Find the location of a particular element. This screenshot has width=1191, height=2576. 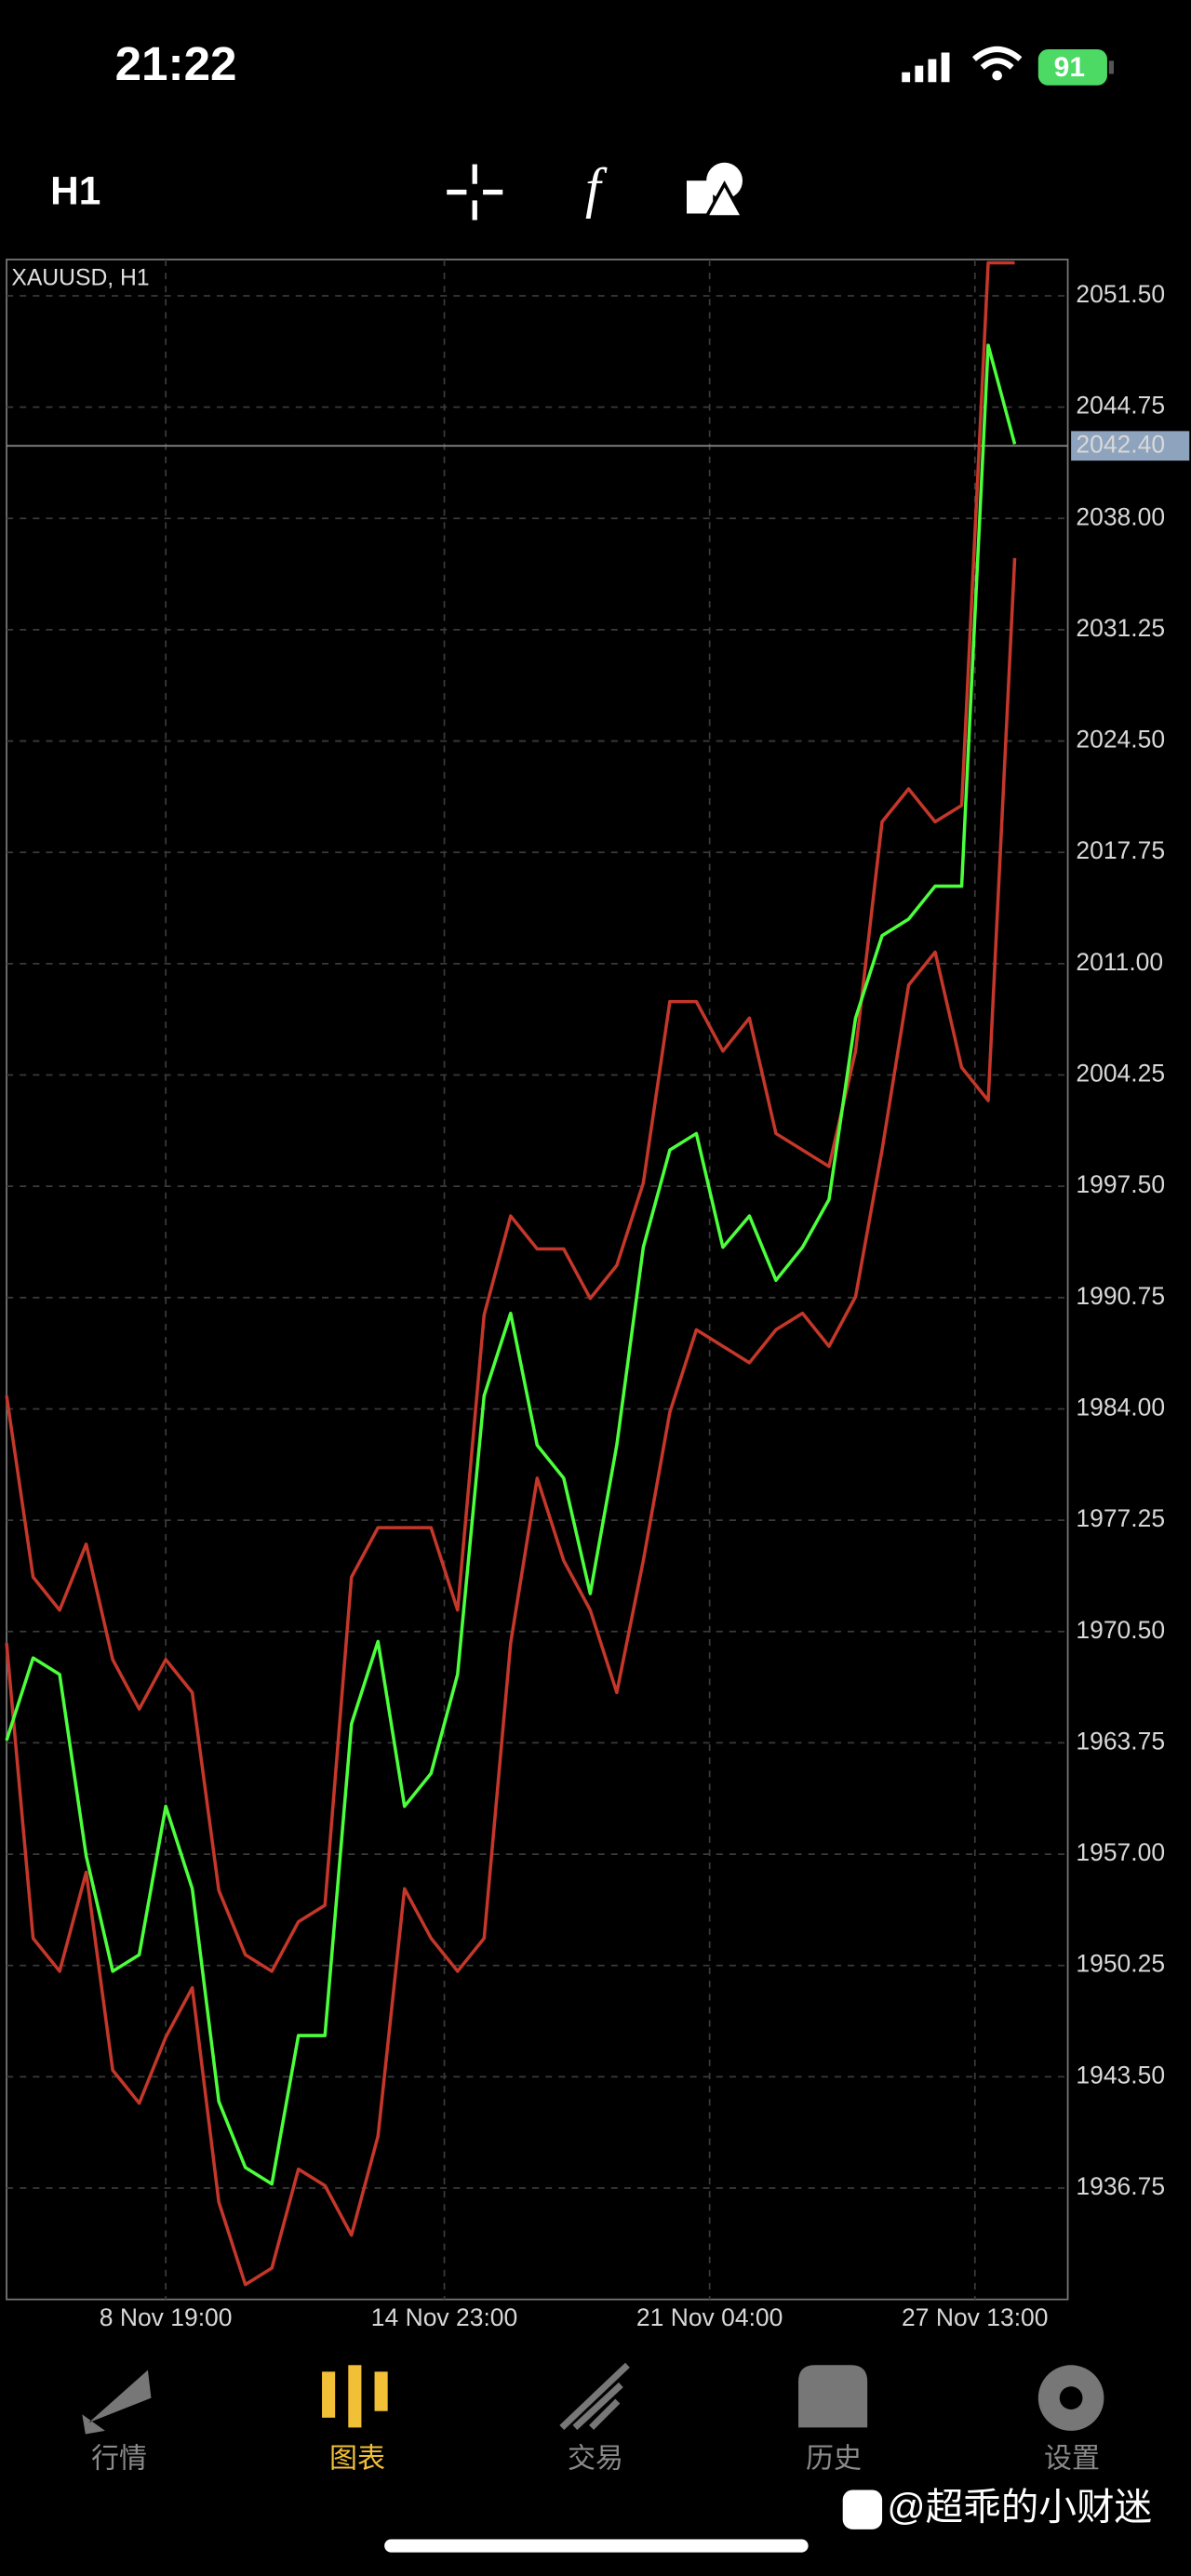

y-tick-label: 1997.50 is located at coordinates (1120, 1184).